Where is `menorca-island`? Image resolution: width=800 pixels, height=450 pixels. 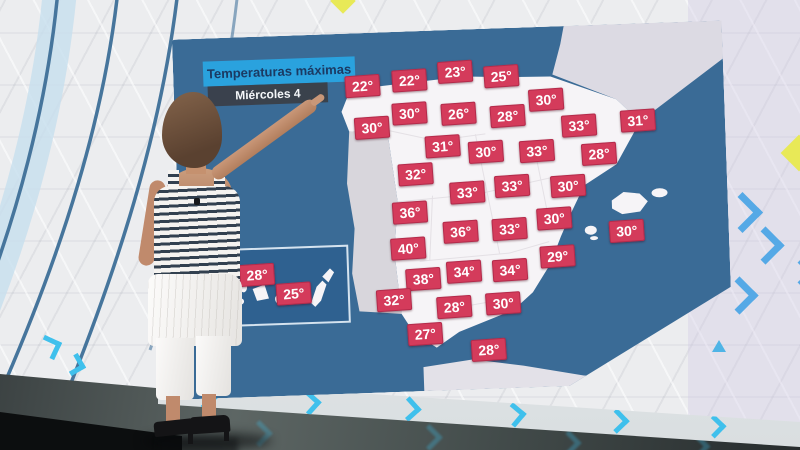 menorca-island is located at coordinates (659, 193).